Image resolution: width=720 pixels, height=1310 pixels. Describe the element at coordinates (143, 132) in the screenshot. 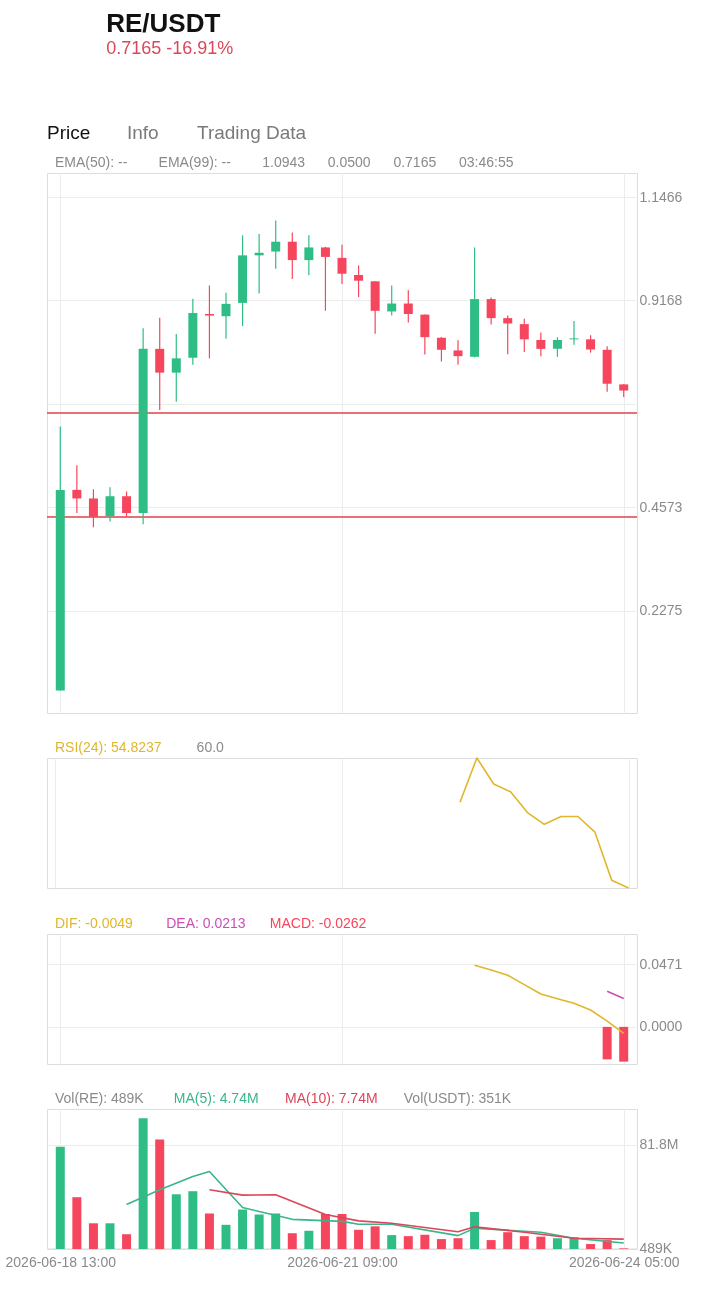

I see `text: Info` at that location.